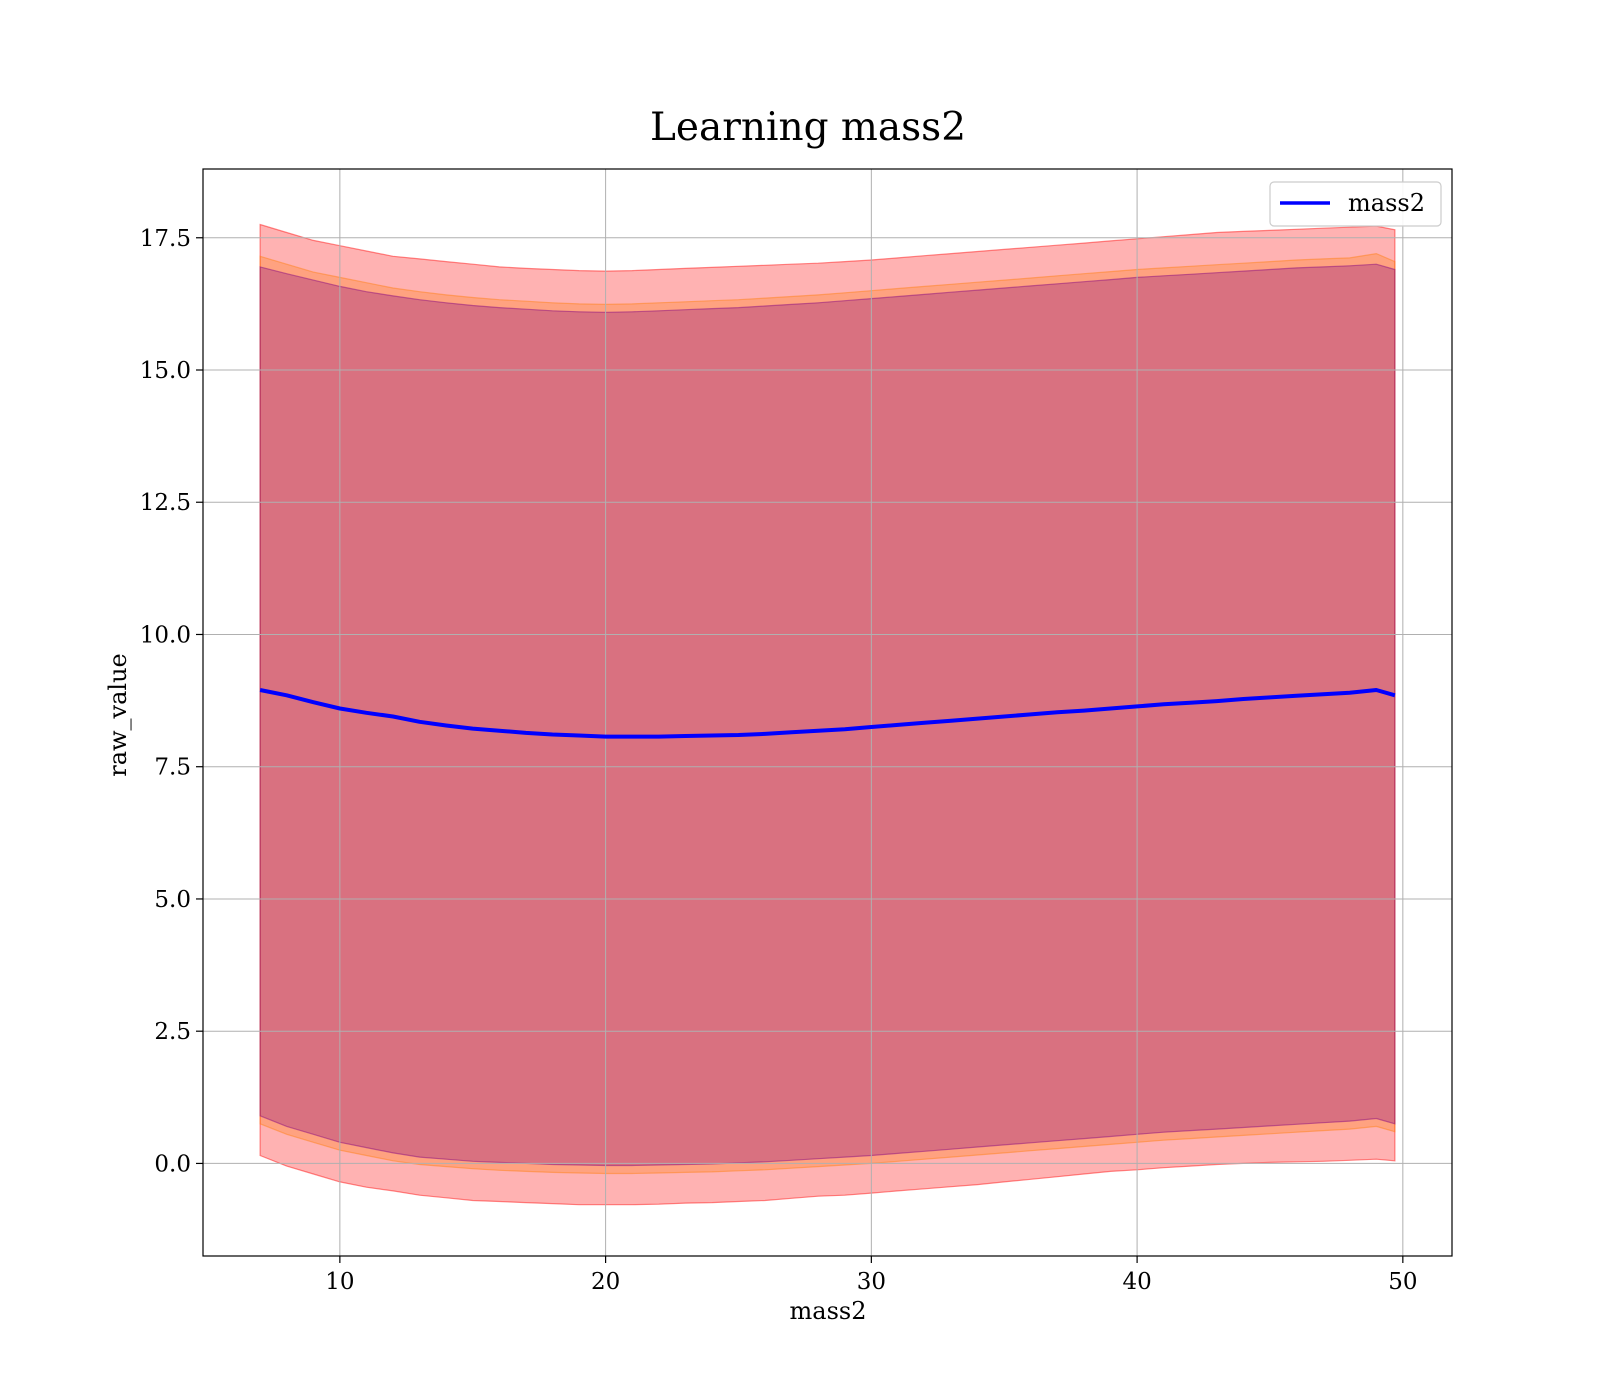 Image resolution: width=1600 pixels, height=1400 pixels. I want to click on legend-label-mass2: mass2, so click(1386, 203).